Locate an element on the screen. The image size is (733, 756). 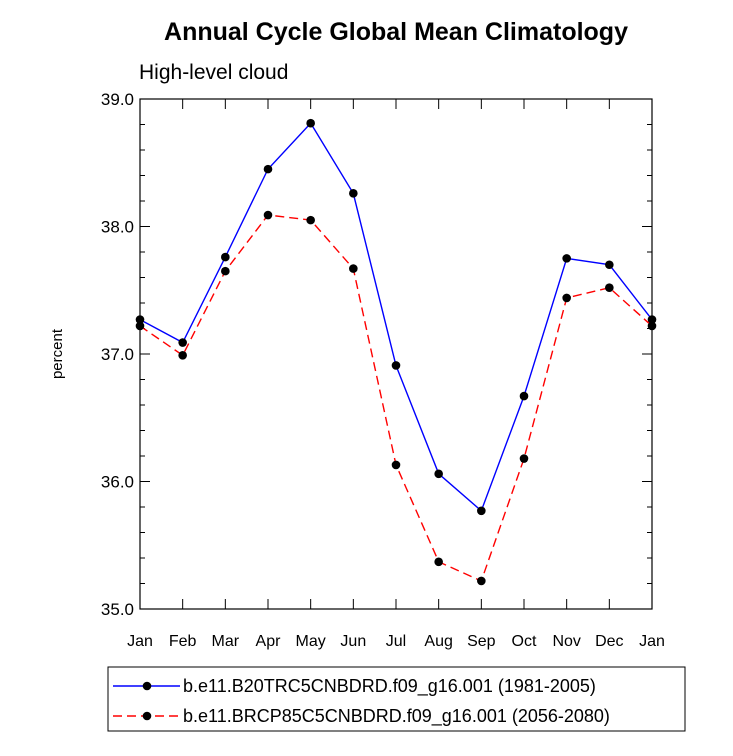
y-tick-label: 37.0 is located at coordinates (117, 354).